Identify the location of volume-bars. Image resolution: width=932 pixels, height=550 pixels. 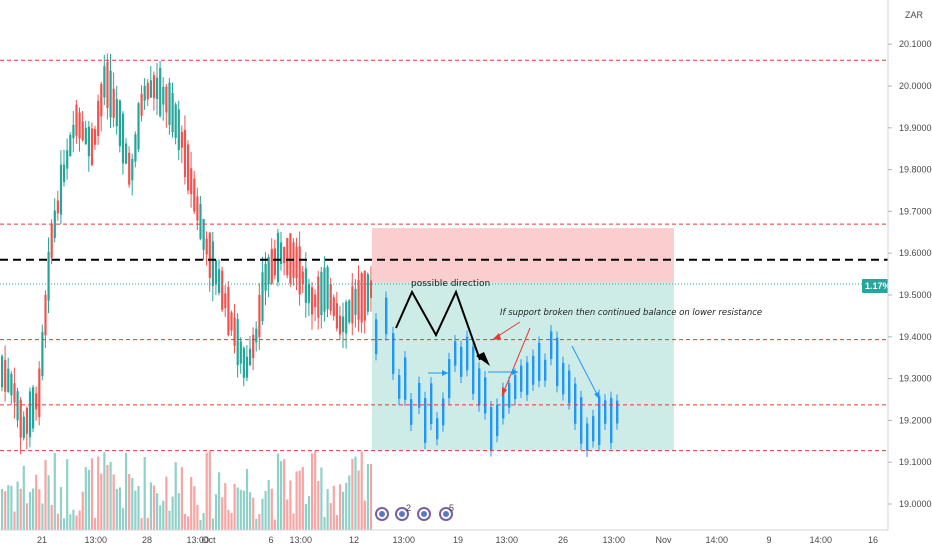
(187, 490).